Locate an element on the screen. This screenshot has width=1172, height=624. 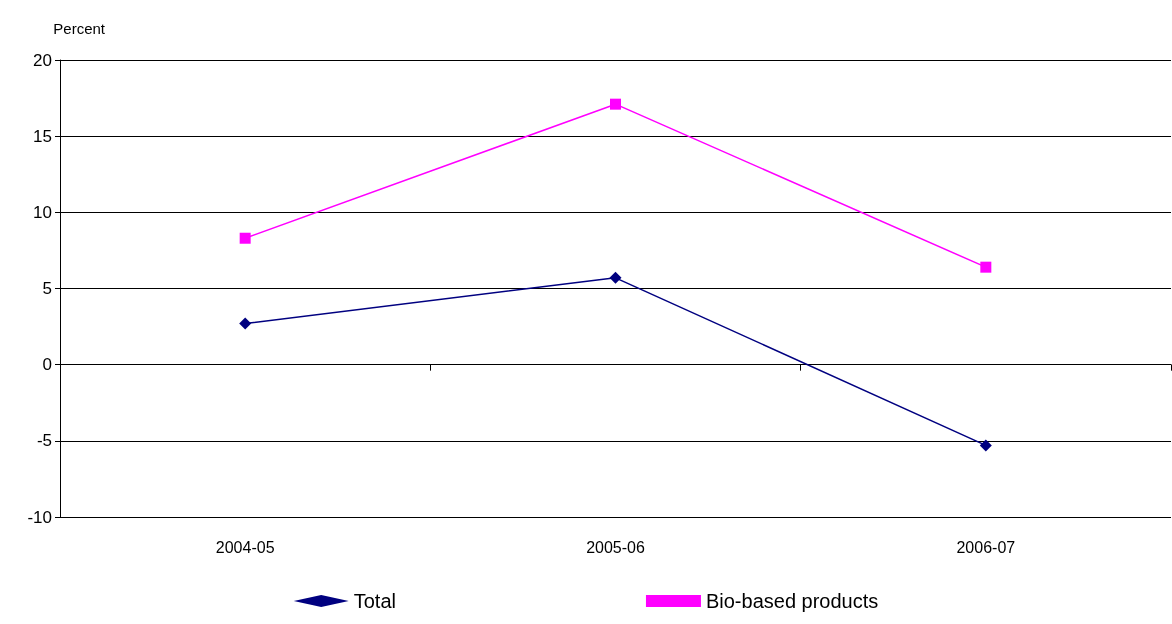
y-tick-label: 10 is located at coordinates (42, 212).